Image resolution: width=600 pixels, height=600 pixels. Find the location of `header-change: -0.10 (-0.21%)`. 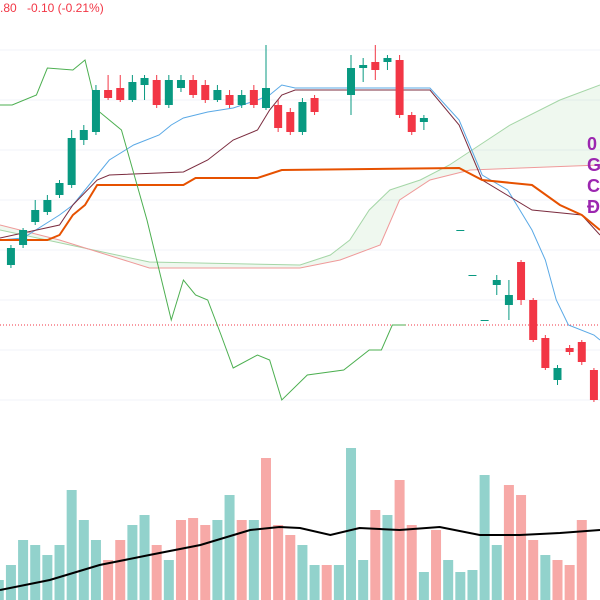

header-change: -0.10 (-0.21%) is located at coordinates (65, 8).